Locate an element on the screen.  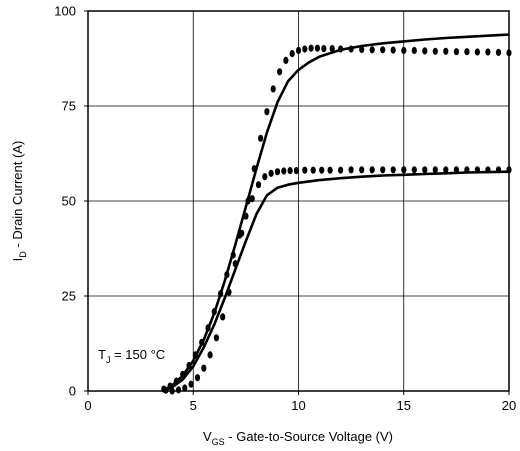
x-tick-label: 15 is located at coordinates (404, 405).